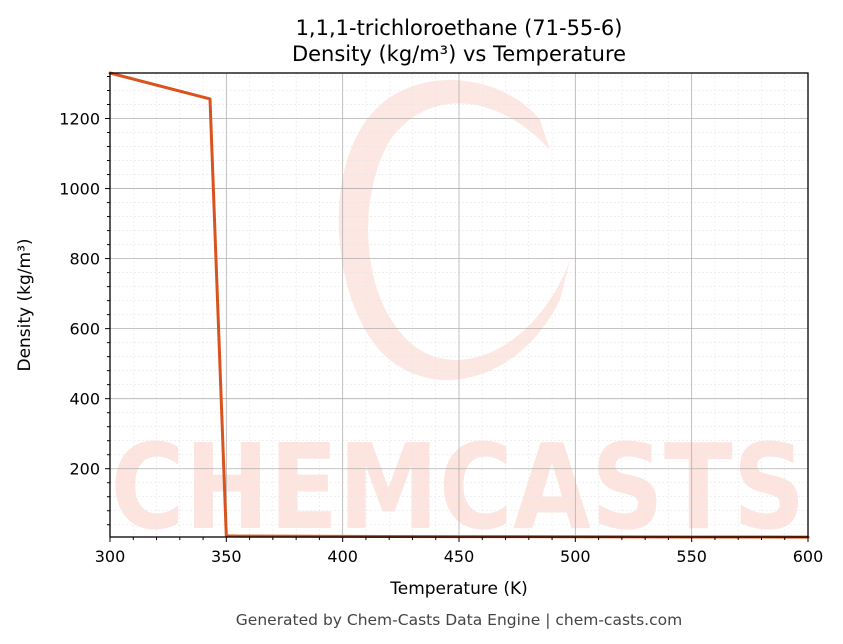 This screenshot has width=843, height=644. I want to click on chart-title: 1,1,1-trichloroethane (71-55-6), so click(459, 28).